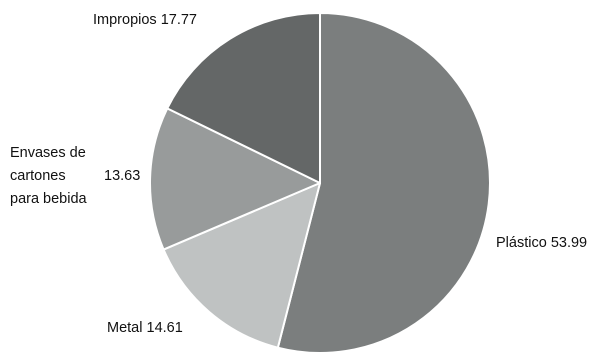 The height and width of the screenshot is (354, 614). What do you see at coordinates (49, 199) in the screenshot?
I see `label-envases-line3: para bebida` at bounding box center [49, 199].